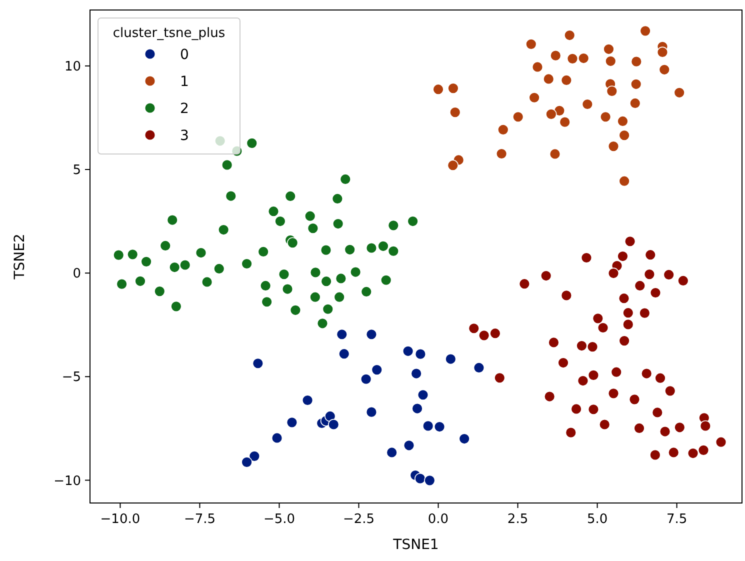 The image size is (745, 561). Describe the element at coordinates (200, 519) in the screenshot. I see `x-tick-label: −7.5` at that location.